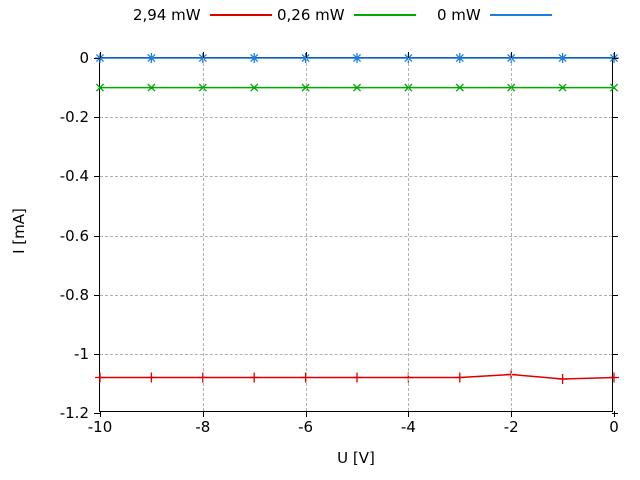 The width and height of the screenshot is (640, 480). What do you see at coordinates (74, 294) in the screenshot?
I see `y-tick-label: -0.8` at bounding box center [74, 294].